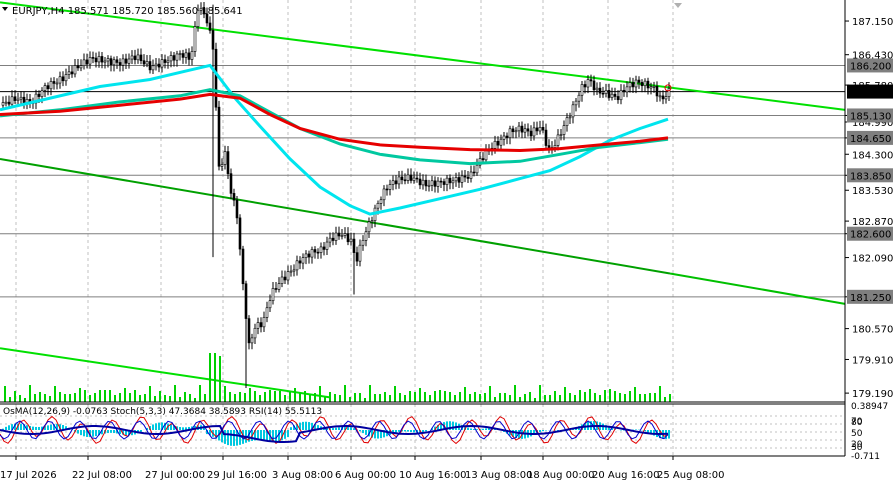 This screenshot has width=893, height=487. Describe the element at coordinates (498, 475) in the screenshot. I see `x-tick-label: 13 Aug 08:00` at that location.